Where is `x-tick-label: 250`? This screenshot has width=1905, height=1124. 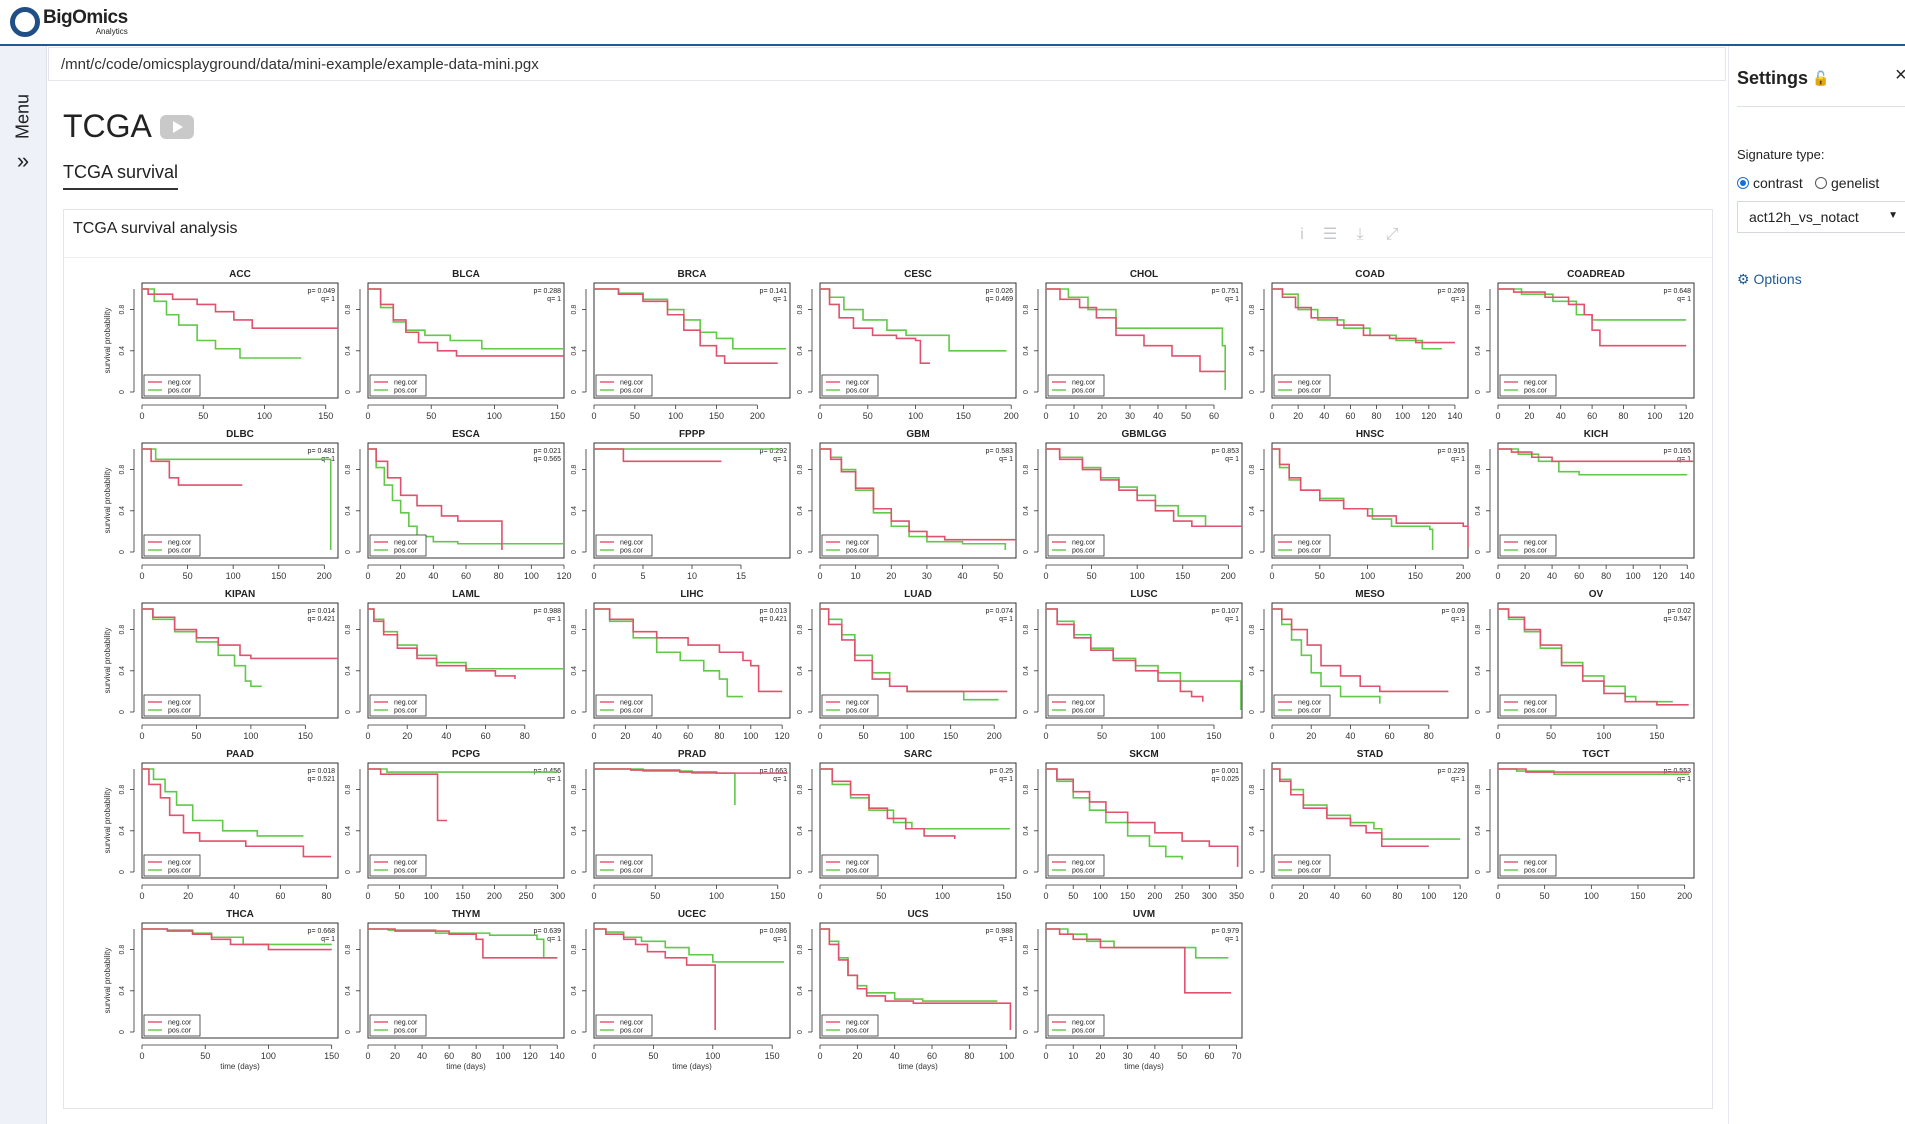
x-tick-label: 250 is located at coordinates (526, 896).